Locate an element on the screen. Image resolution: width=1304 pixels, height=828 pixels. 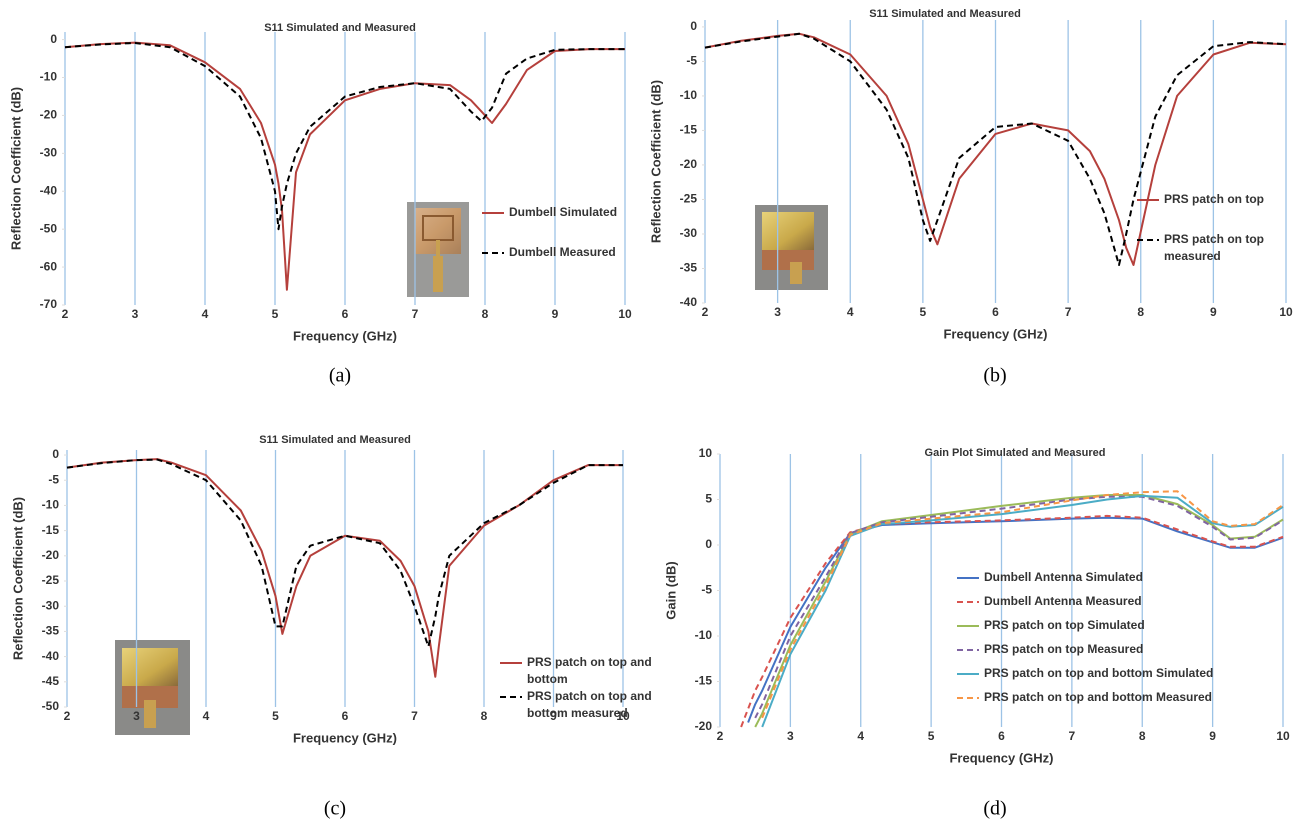
legend-label: PRS patch on top Simulated is located at coordinates (1064, 625).